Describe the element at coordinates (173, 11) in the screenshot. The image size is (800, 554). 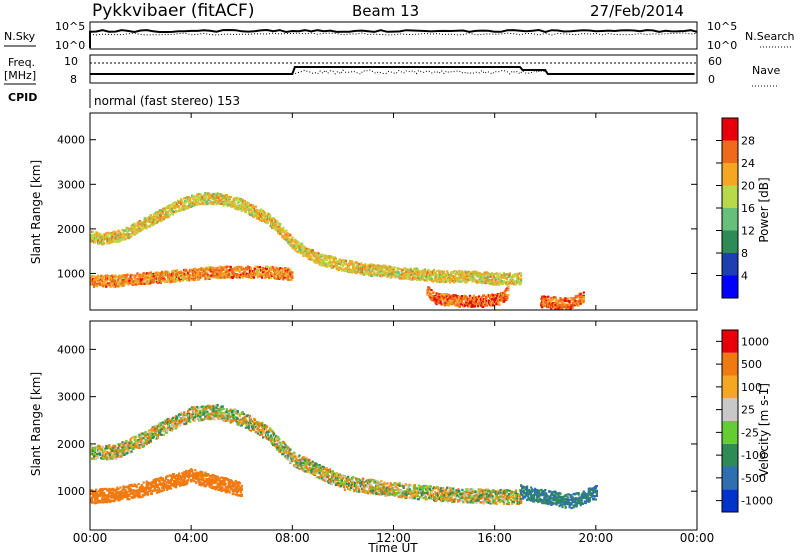
I see `station-title: Pykkvibaer (fitACF)` at that location.